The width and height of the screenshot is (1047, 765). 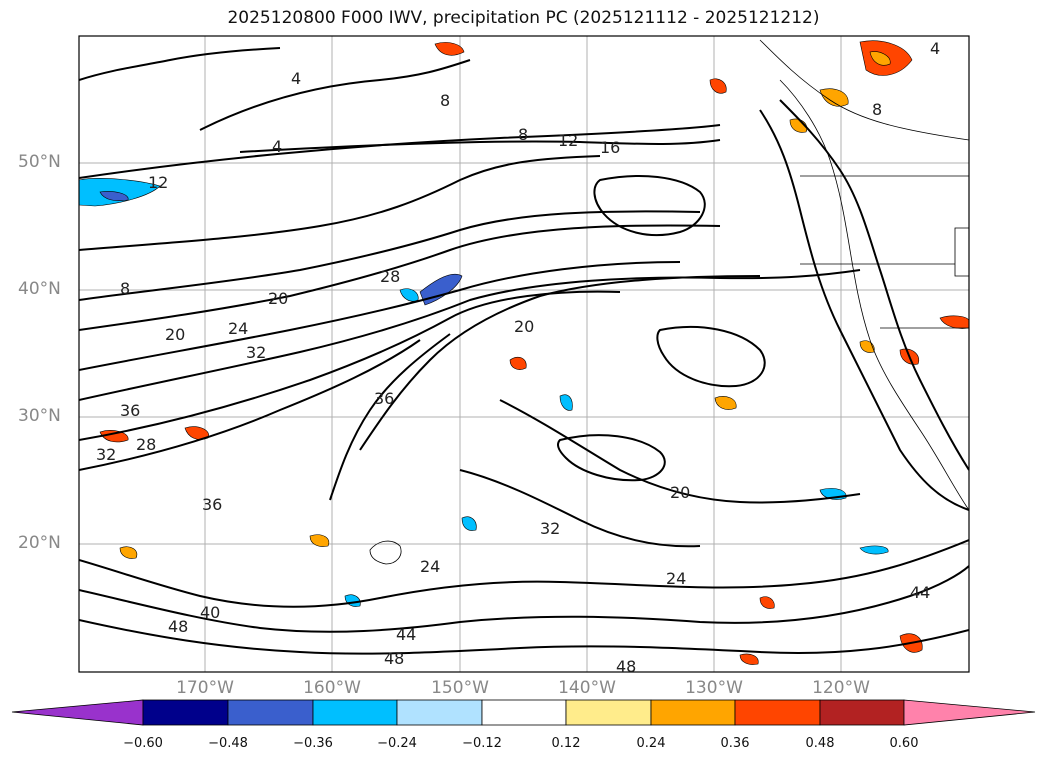 I want to click on colorbar-tick: −0.60, so click(x=143, y=743).